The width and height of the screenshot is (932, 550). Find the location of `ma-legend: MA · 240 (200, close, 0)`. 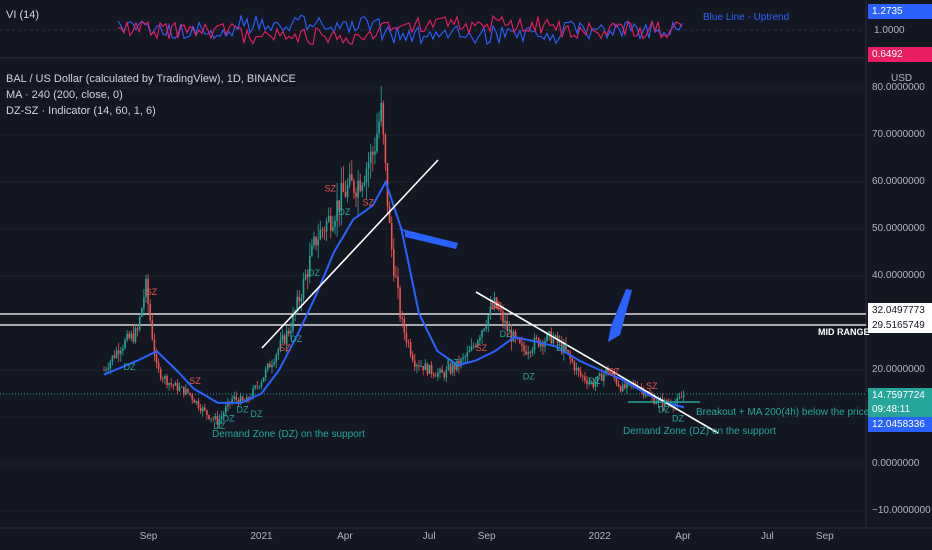

ma-legend: MA · 240 (200, close, 0) is located at coordinates (64, 95).